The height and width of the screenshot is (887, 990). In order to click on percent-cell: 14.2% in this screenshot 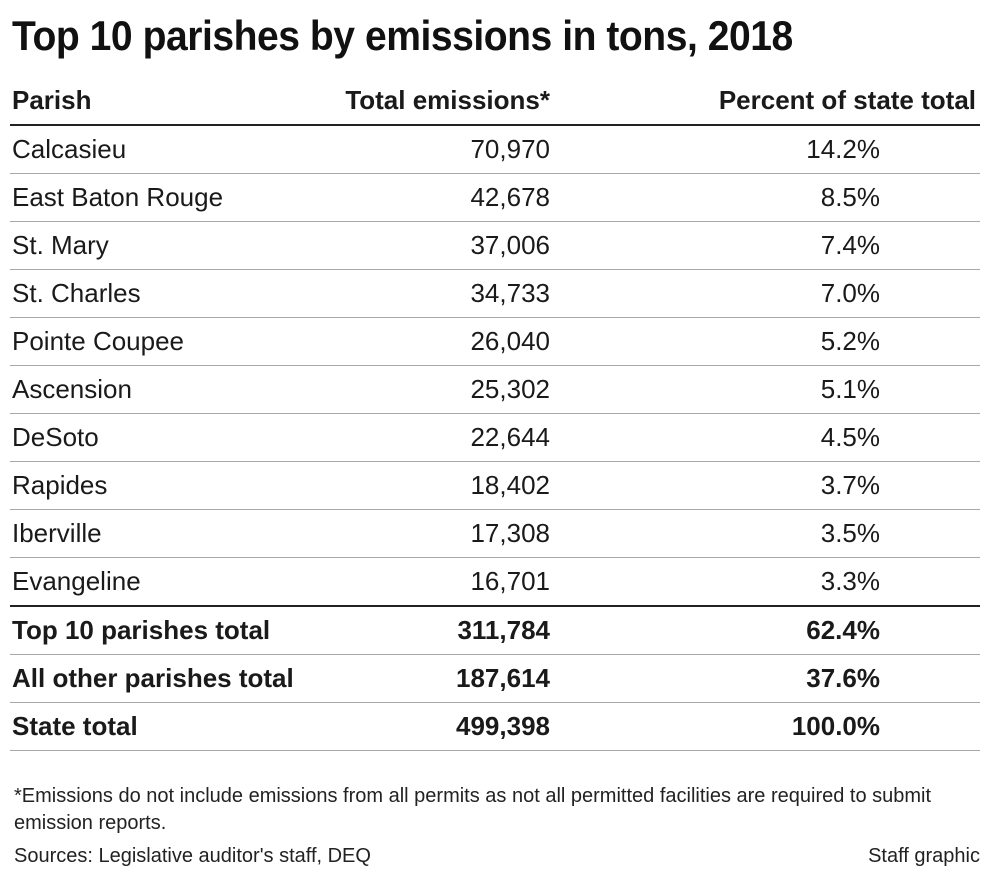, I will do `click(765, 149)`.